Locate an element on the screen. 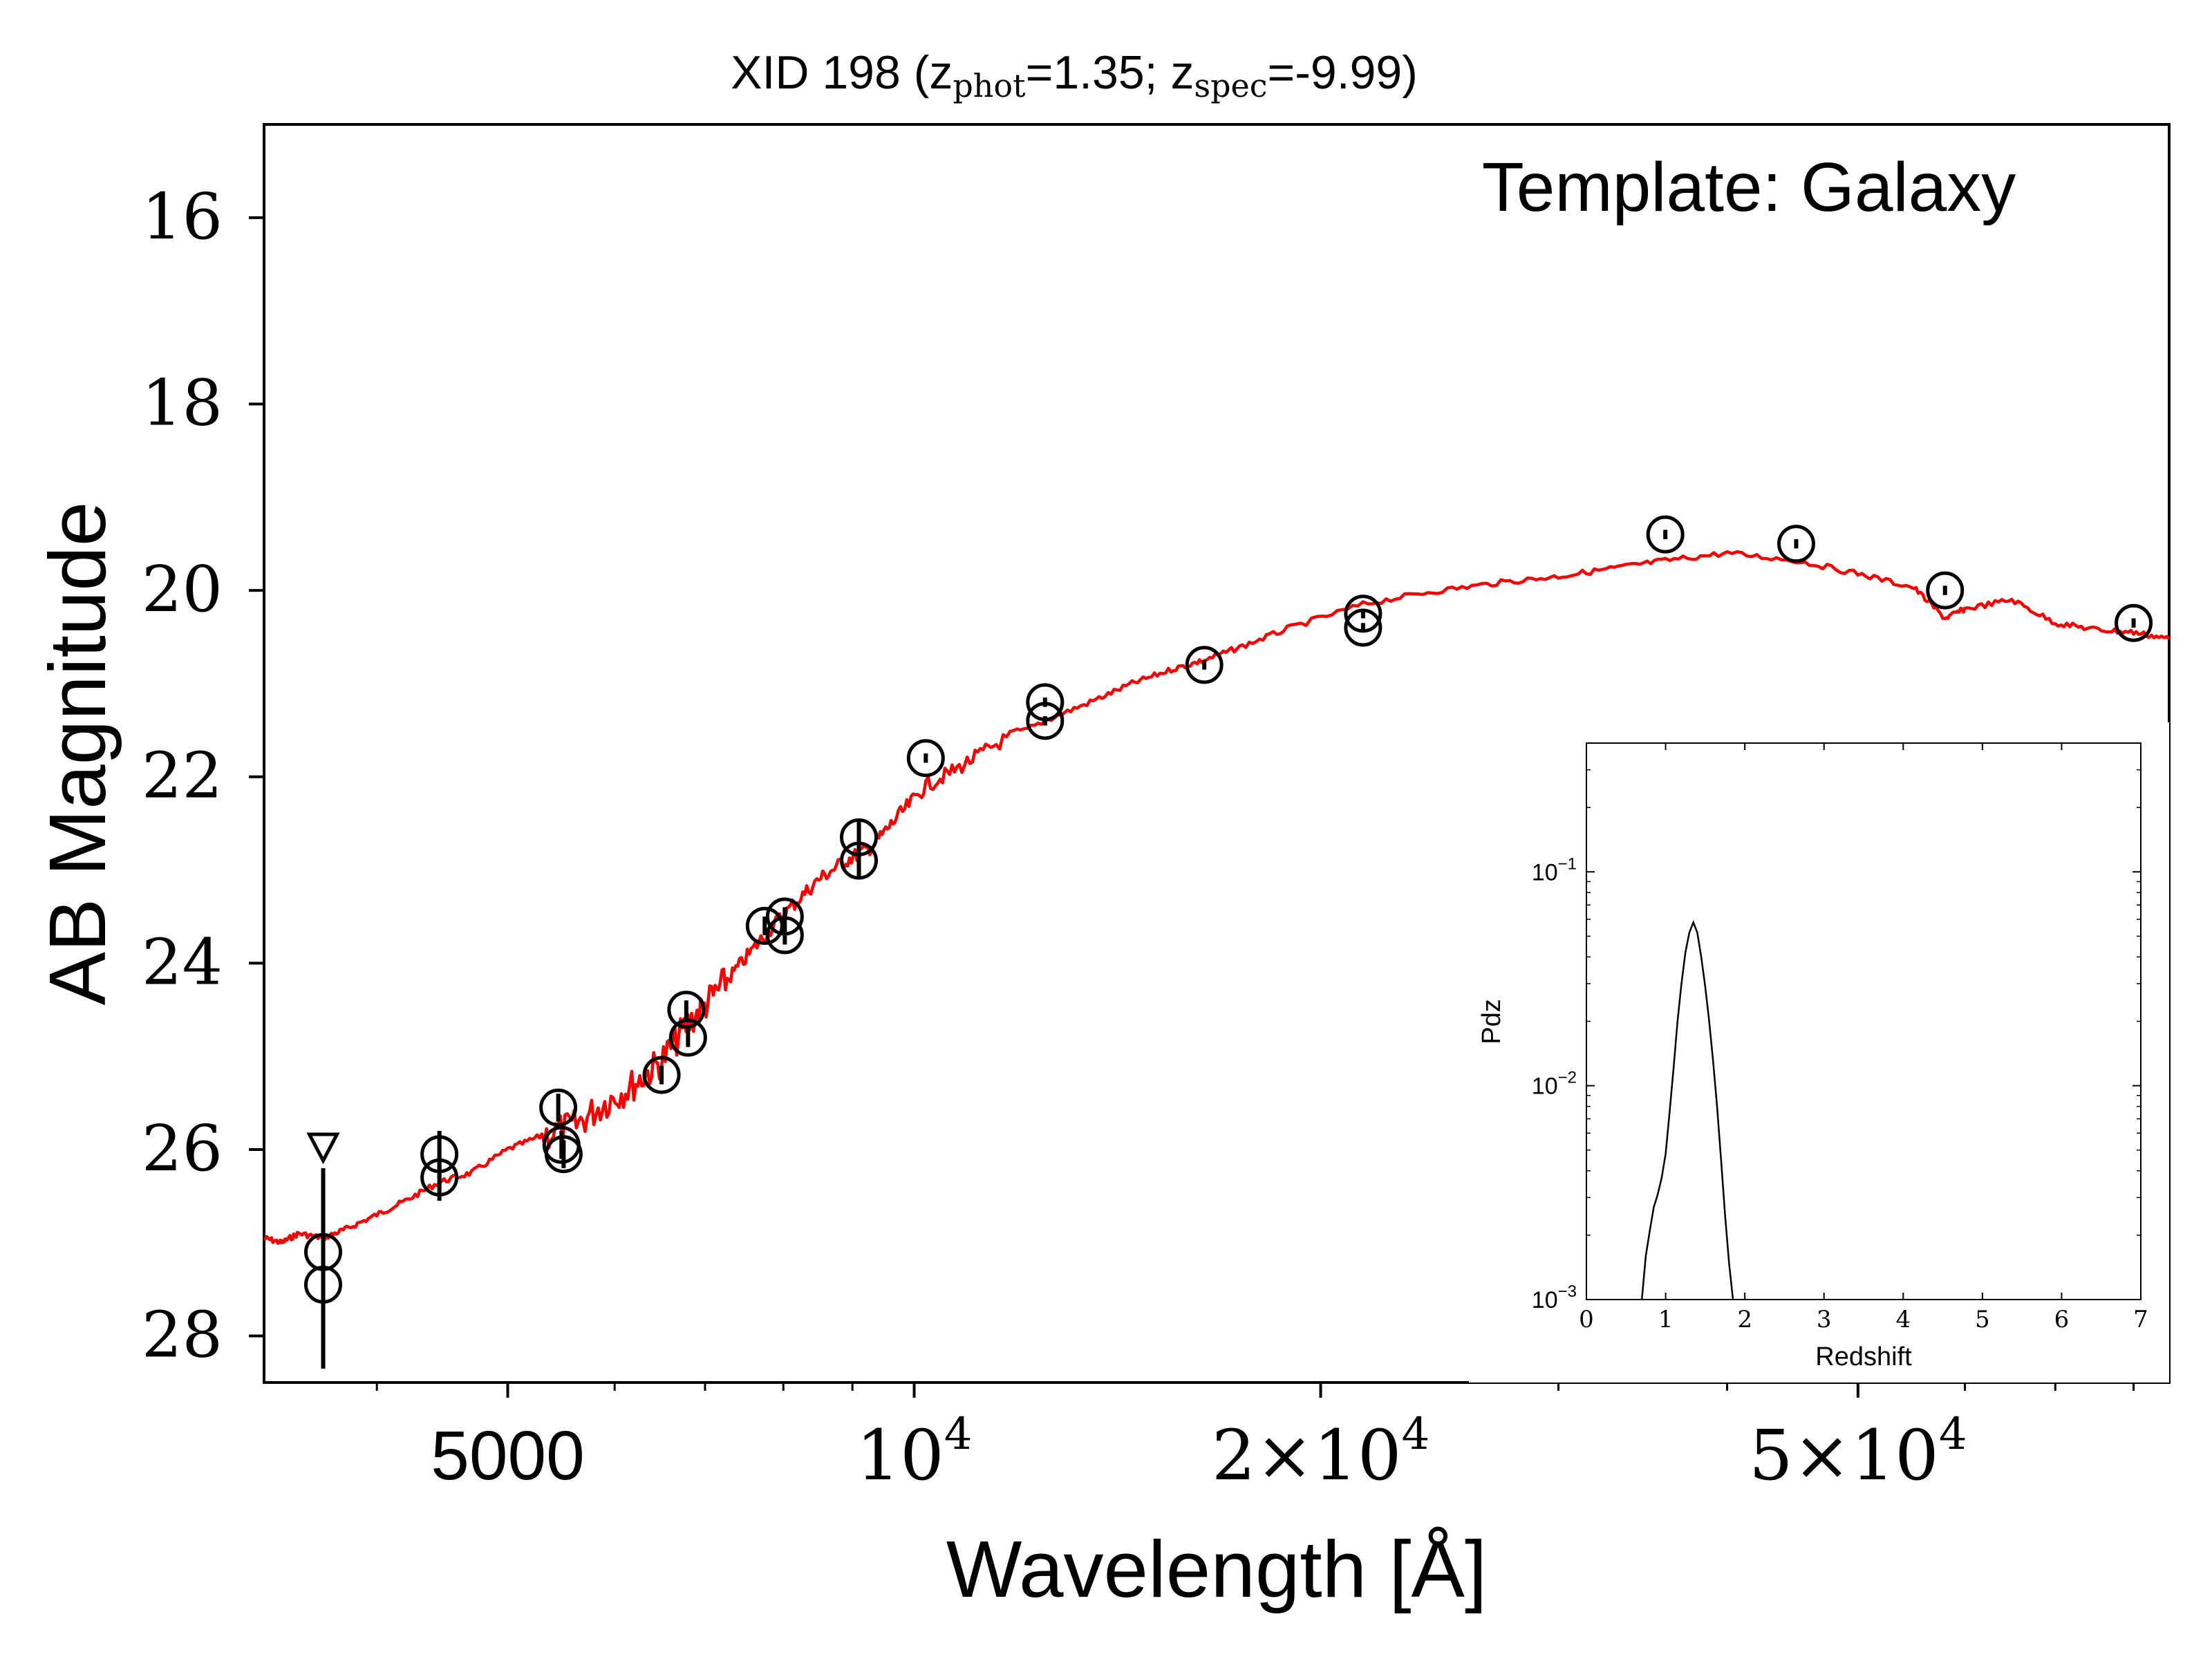  inset-x-tick-label: 2 is located at coordinates (1745, 1319).